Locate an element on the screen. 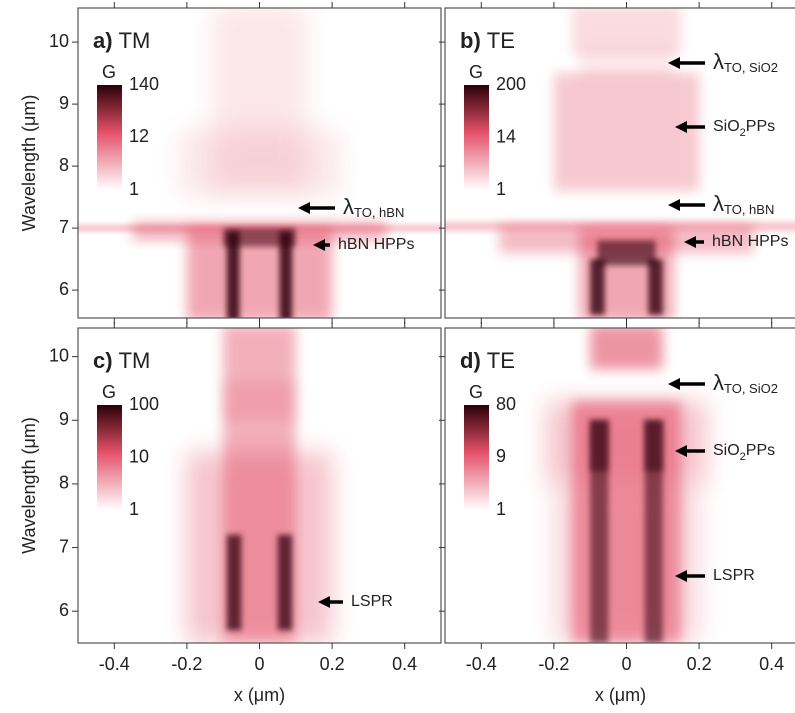 The width and height of the screenshot is (795, 713). x-axis-label: x (μm) is located at coordinates (259, 695).